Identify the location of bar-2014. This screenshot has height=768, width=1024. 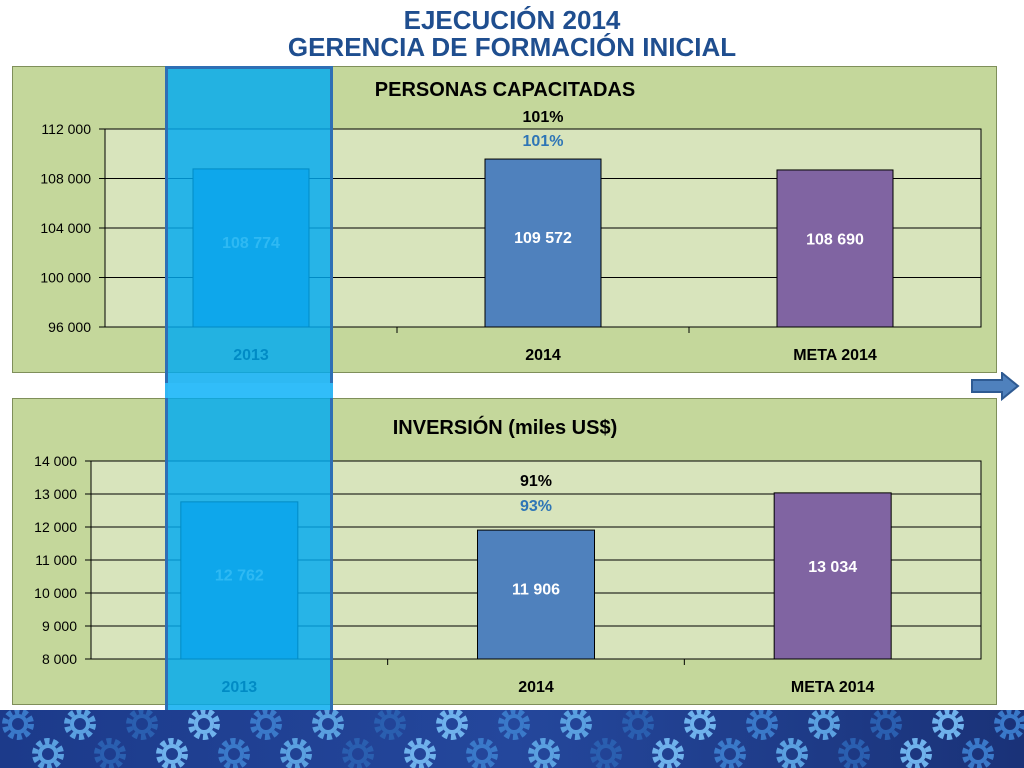
(536, 594).